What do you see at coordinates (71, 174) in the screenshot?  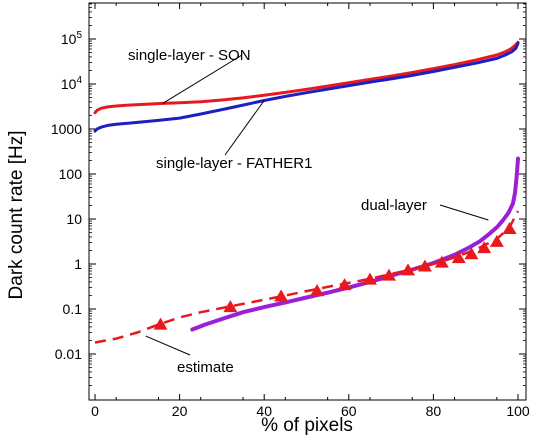 I see `y-tick-label: 100` at bounding box center [71, 174].